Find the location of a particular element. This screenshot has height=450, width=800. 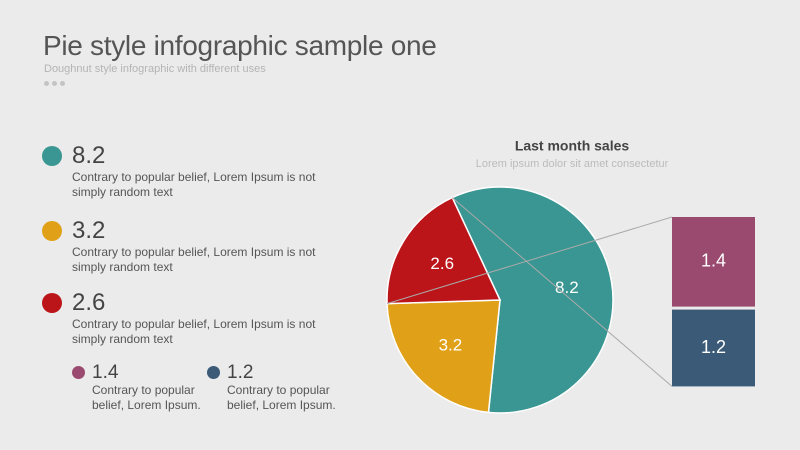

legend-value: 3.2 is located at coordinates (89, 230).